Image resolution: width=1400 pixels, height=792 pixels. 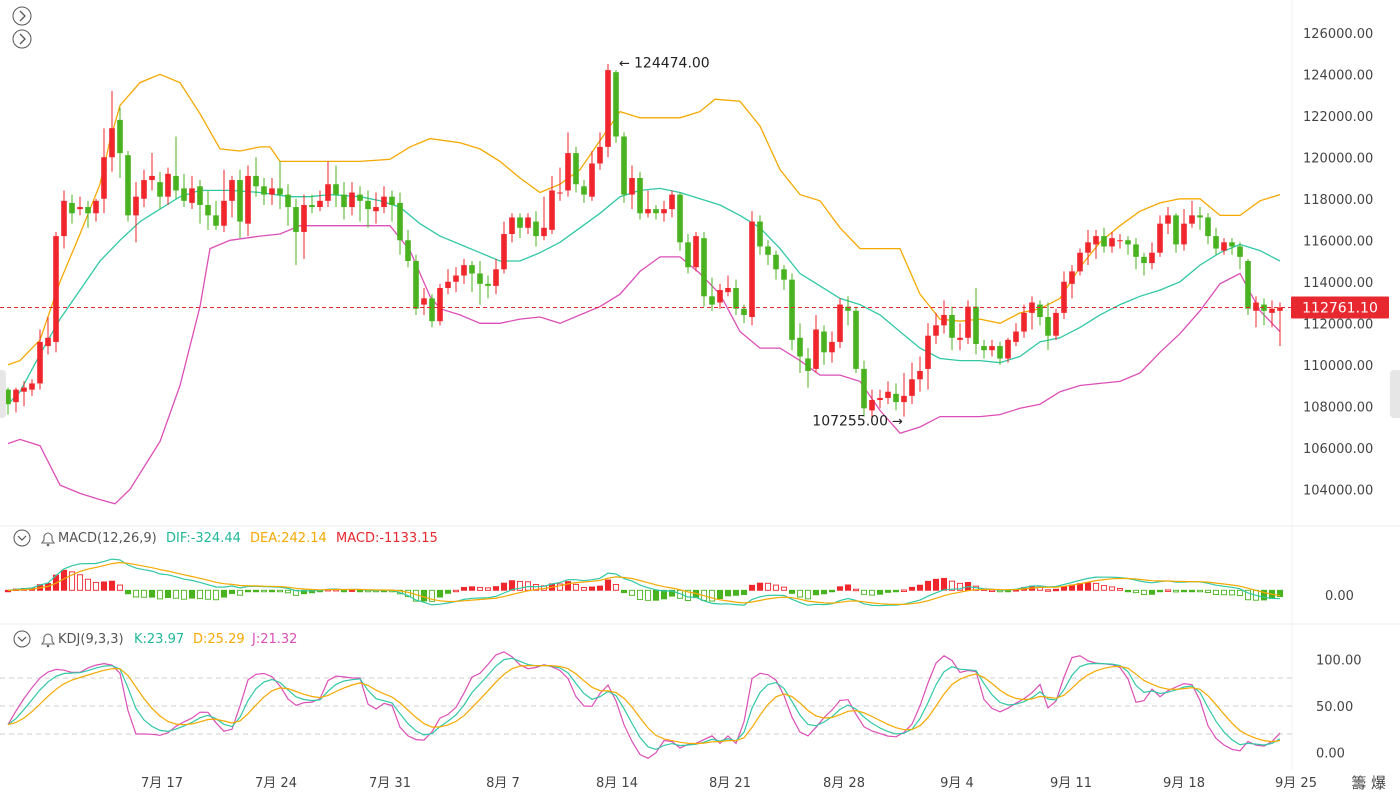 What do you see at coordinates (22, 639) in the screenshot?
I see `kdj-collapse-icon` at bounding box center [22, 639].